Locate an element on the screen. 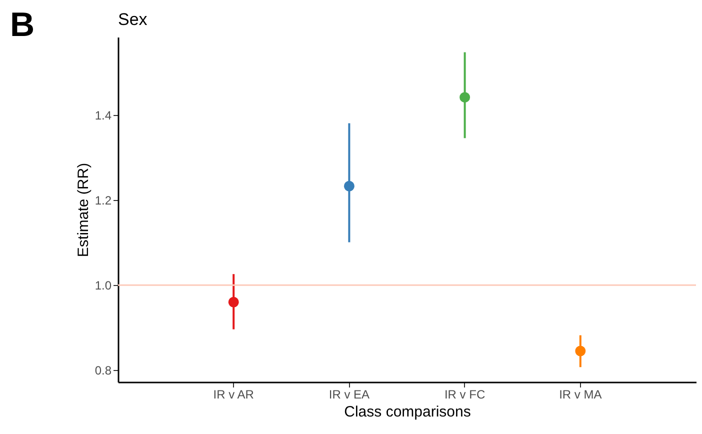  x-tick-label: IR v EA is located at coordinates (349, 395).